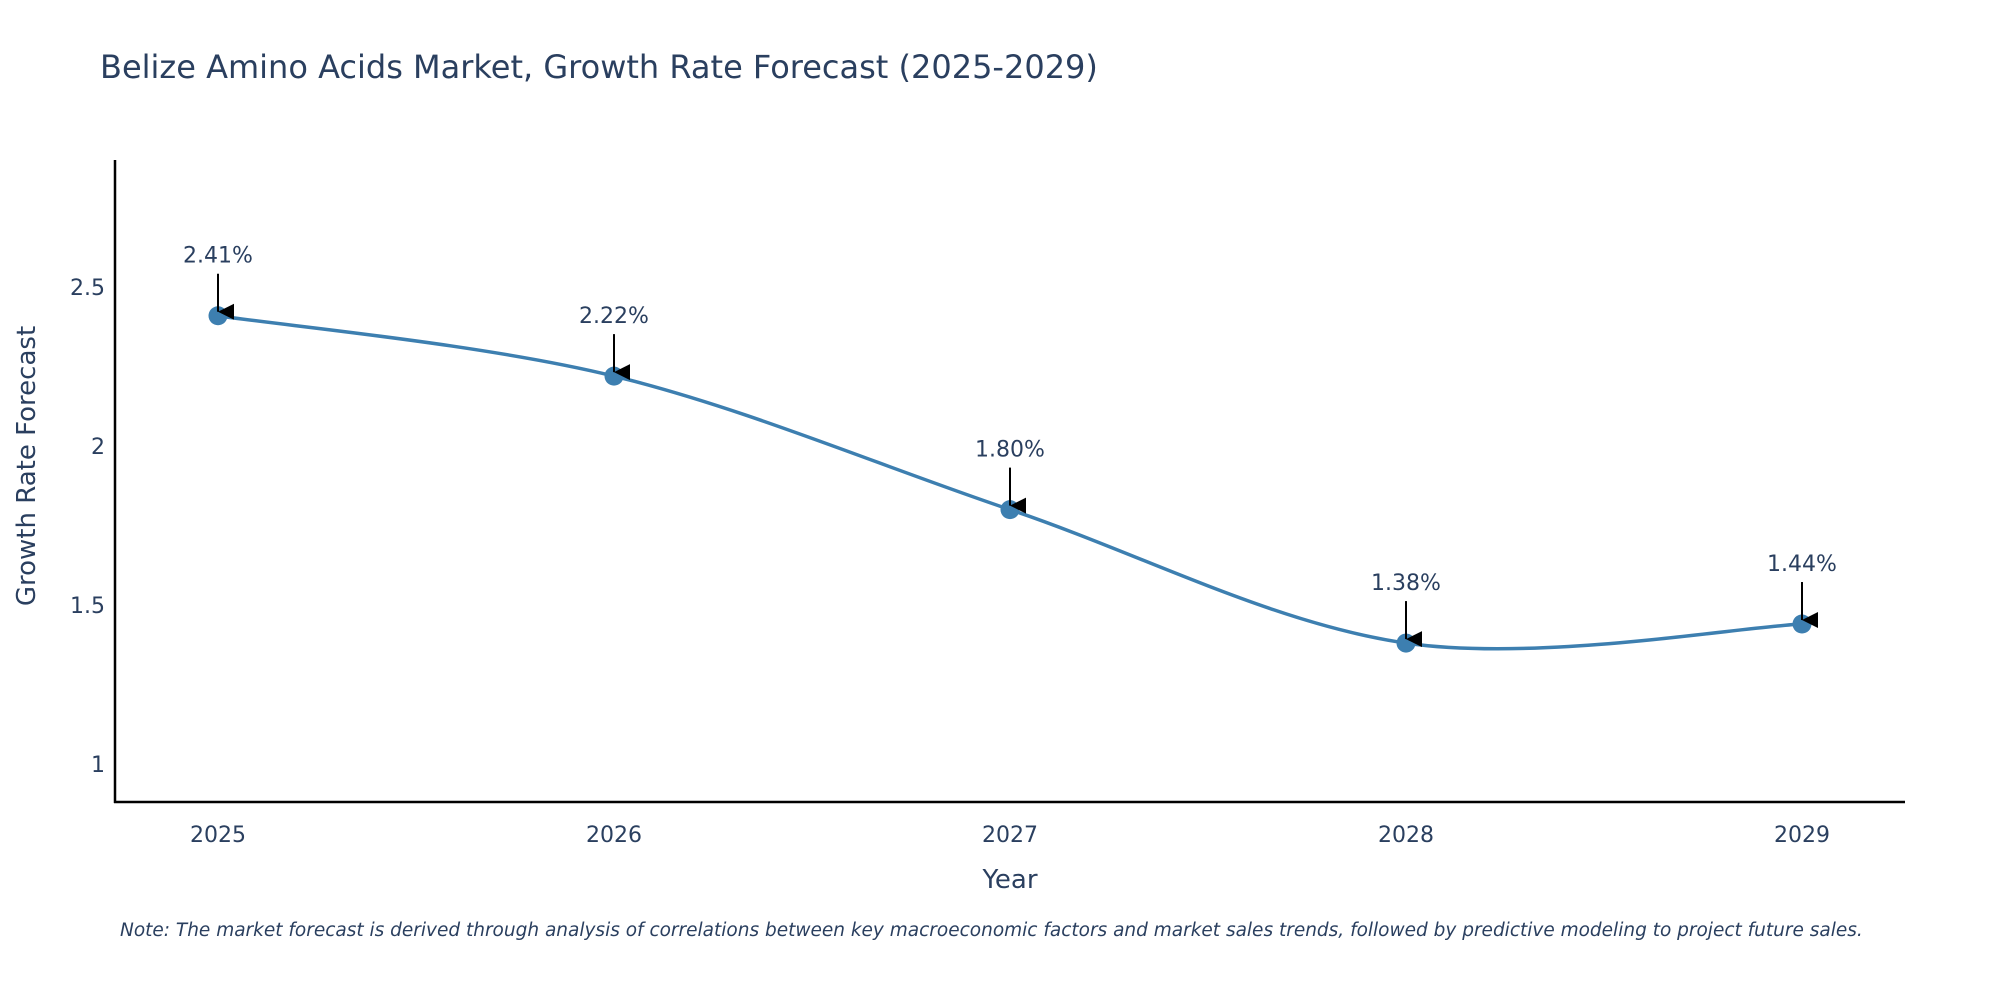  What do you see at coordinates (1406, 583) in the screenshot?
I see `data-label: 1.38%` at bounding box center [1406, 583].